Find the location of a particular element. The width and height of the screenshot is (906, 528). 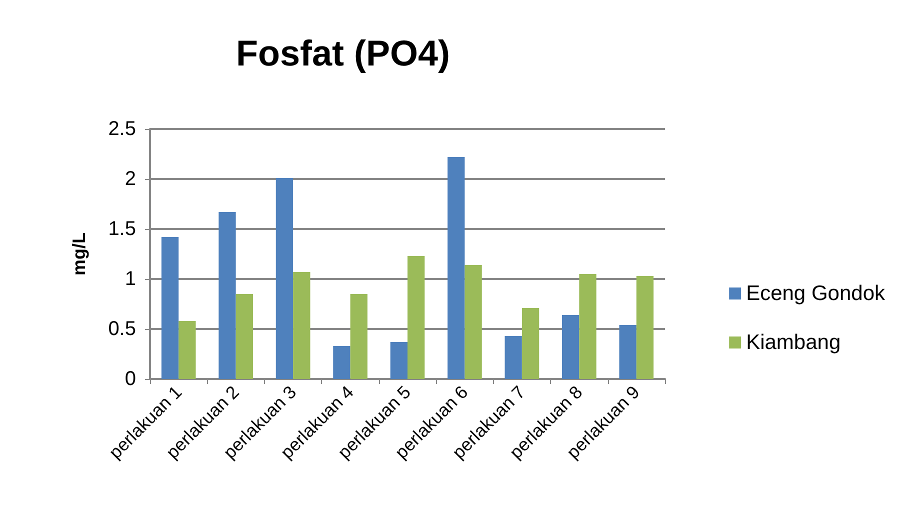

y-tick-label: 2.5 is located at coordinates (122, 129).